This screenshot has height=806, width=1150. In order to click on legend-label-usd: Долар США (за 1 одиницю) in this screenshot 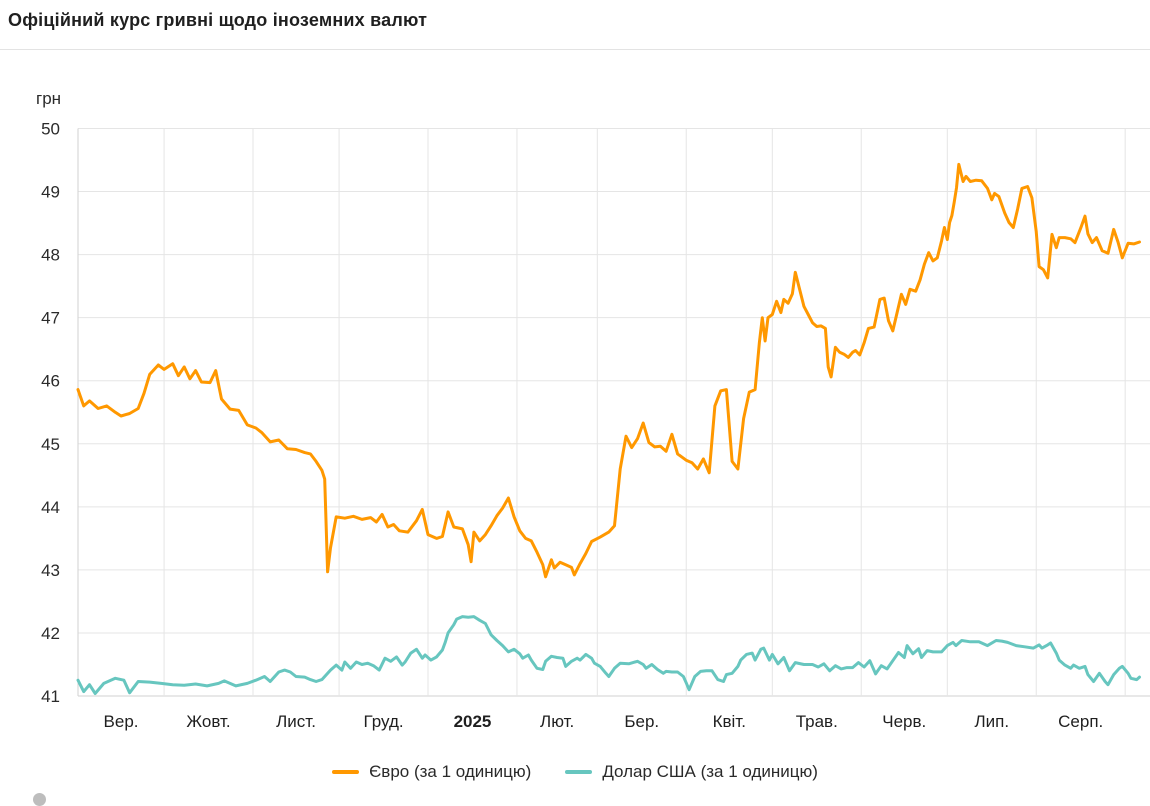, I will do `click(710, 771)`.